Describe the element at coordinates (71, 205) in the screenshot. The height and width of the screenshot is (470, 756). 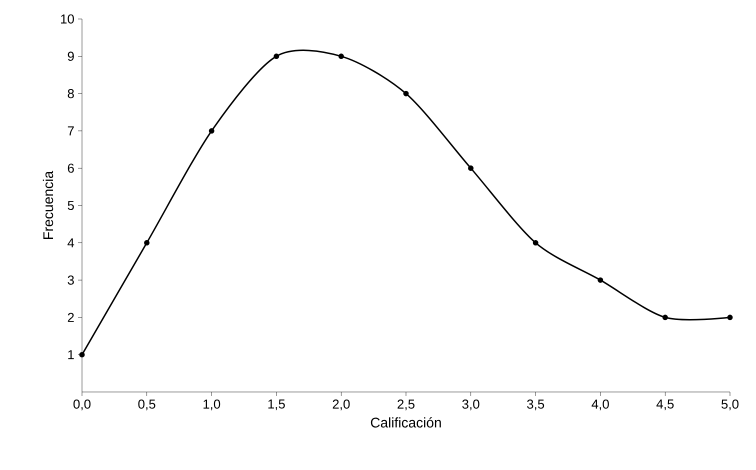
I see `y-tick-label: 5` at that location.